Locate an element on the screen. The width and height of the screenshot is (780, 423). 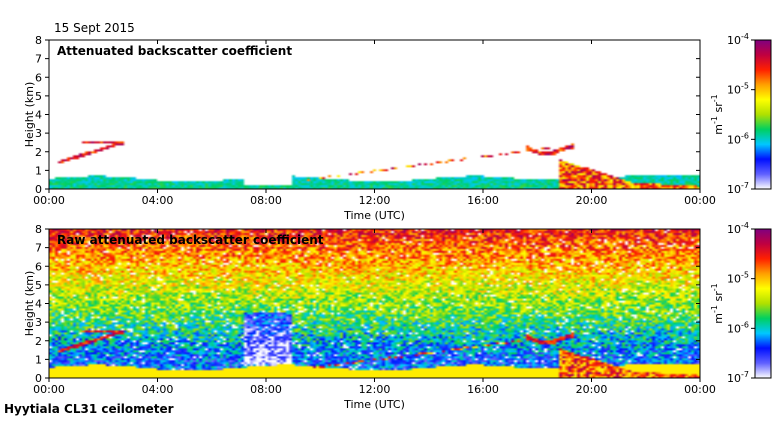
panel-title: Raw attenuated backscatter coefficient is located at coordinates (190, 240).